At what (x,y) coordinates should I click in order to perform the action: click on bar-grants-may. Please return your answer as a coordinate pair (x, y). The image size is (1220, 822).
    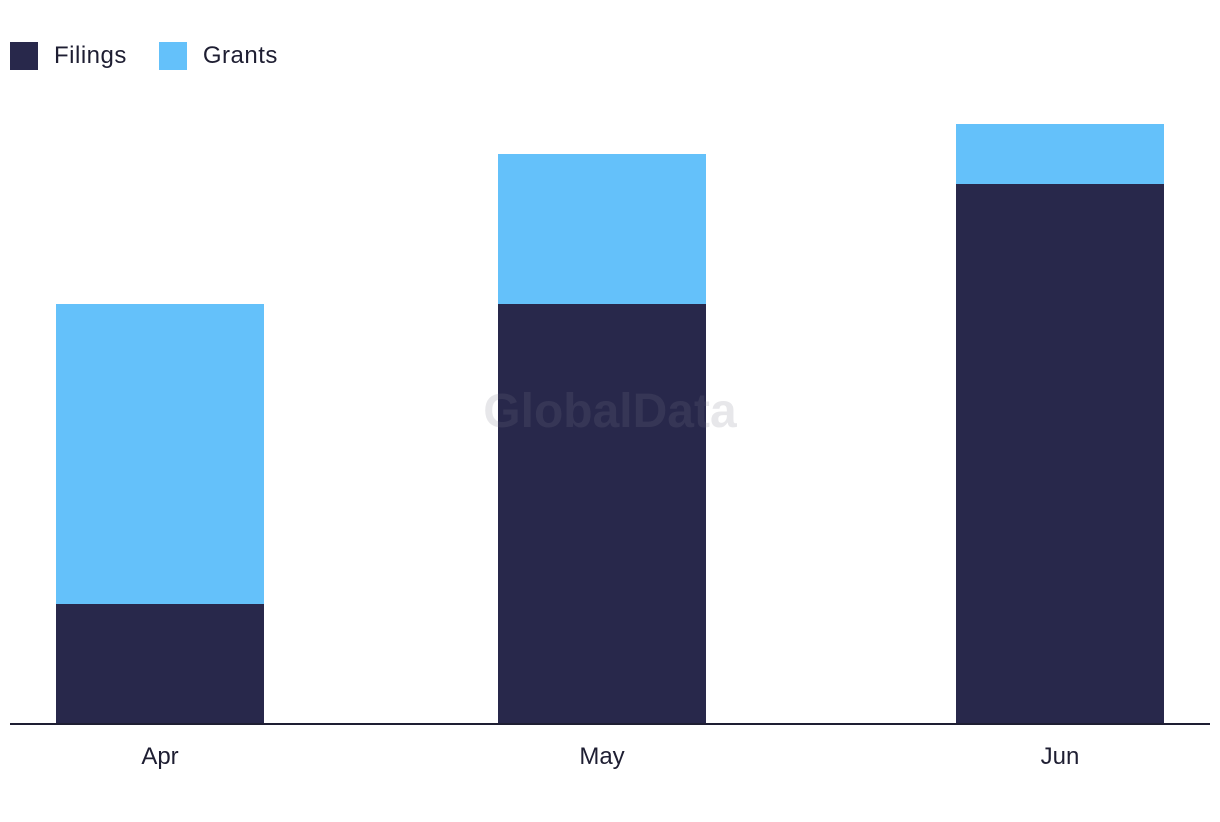
    Looking at the image, I should click on (602, 229).